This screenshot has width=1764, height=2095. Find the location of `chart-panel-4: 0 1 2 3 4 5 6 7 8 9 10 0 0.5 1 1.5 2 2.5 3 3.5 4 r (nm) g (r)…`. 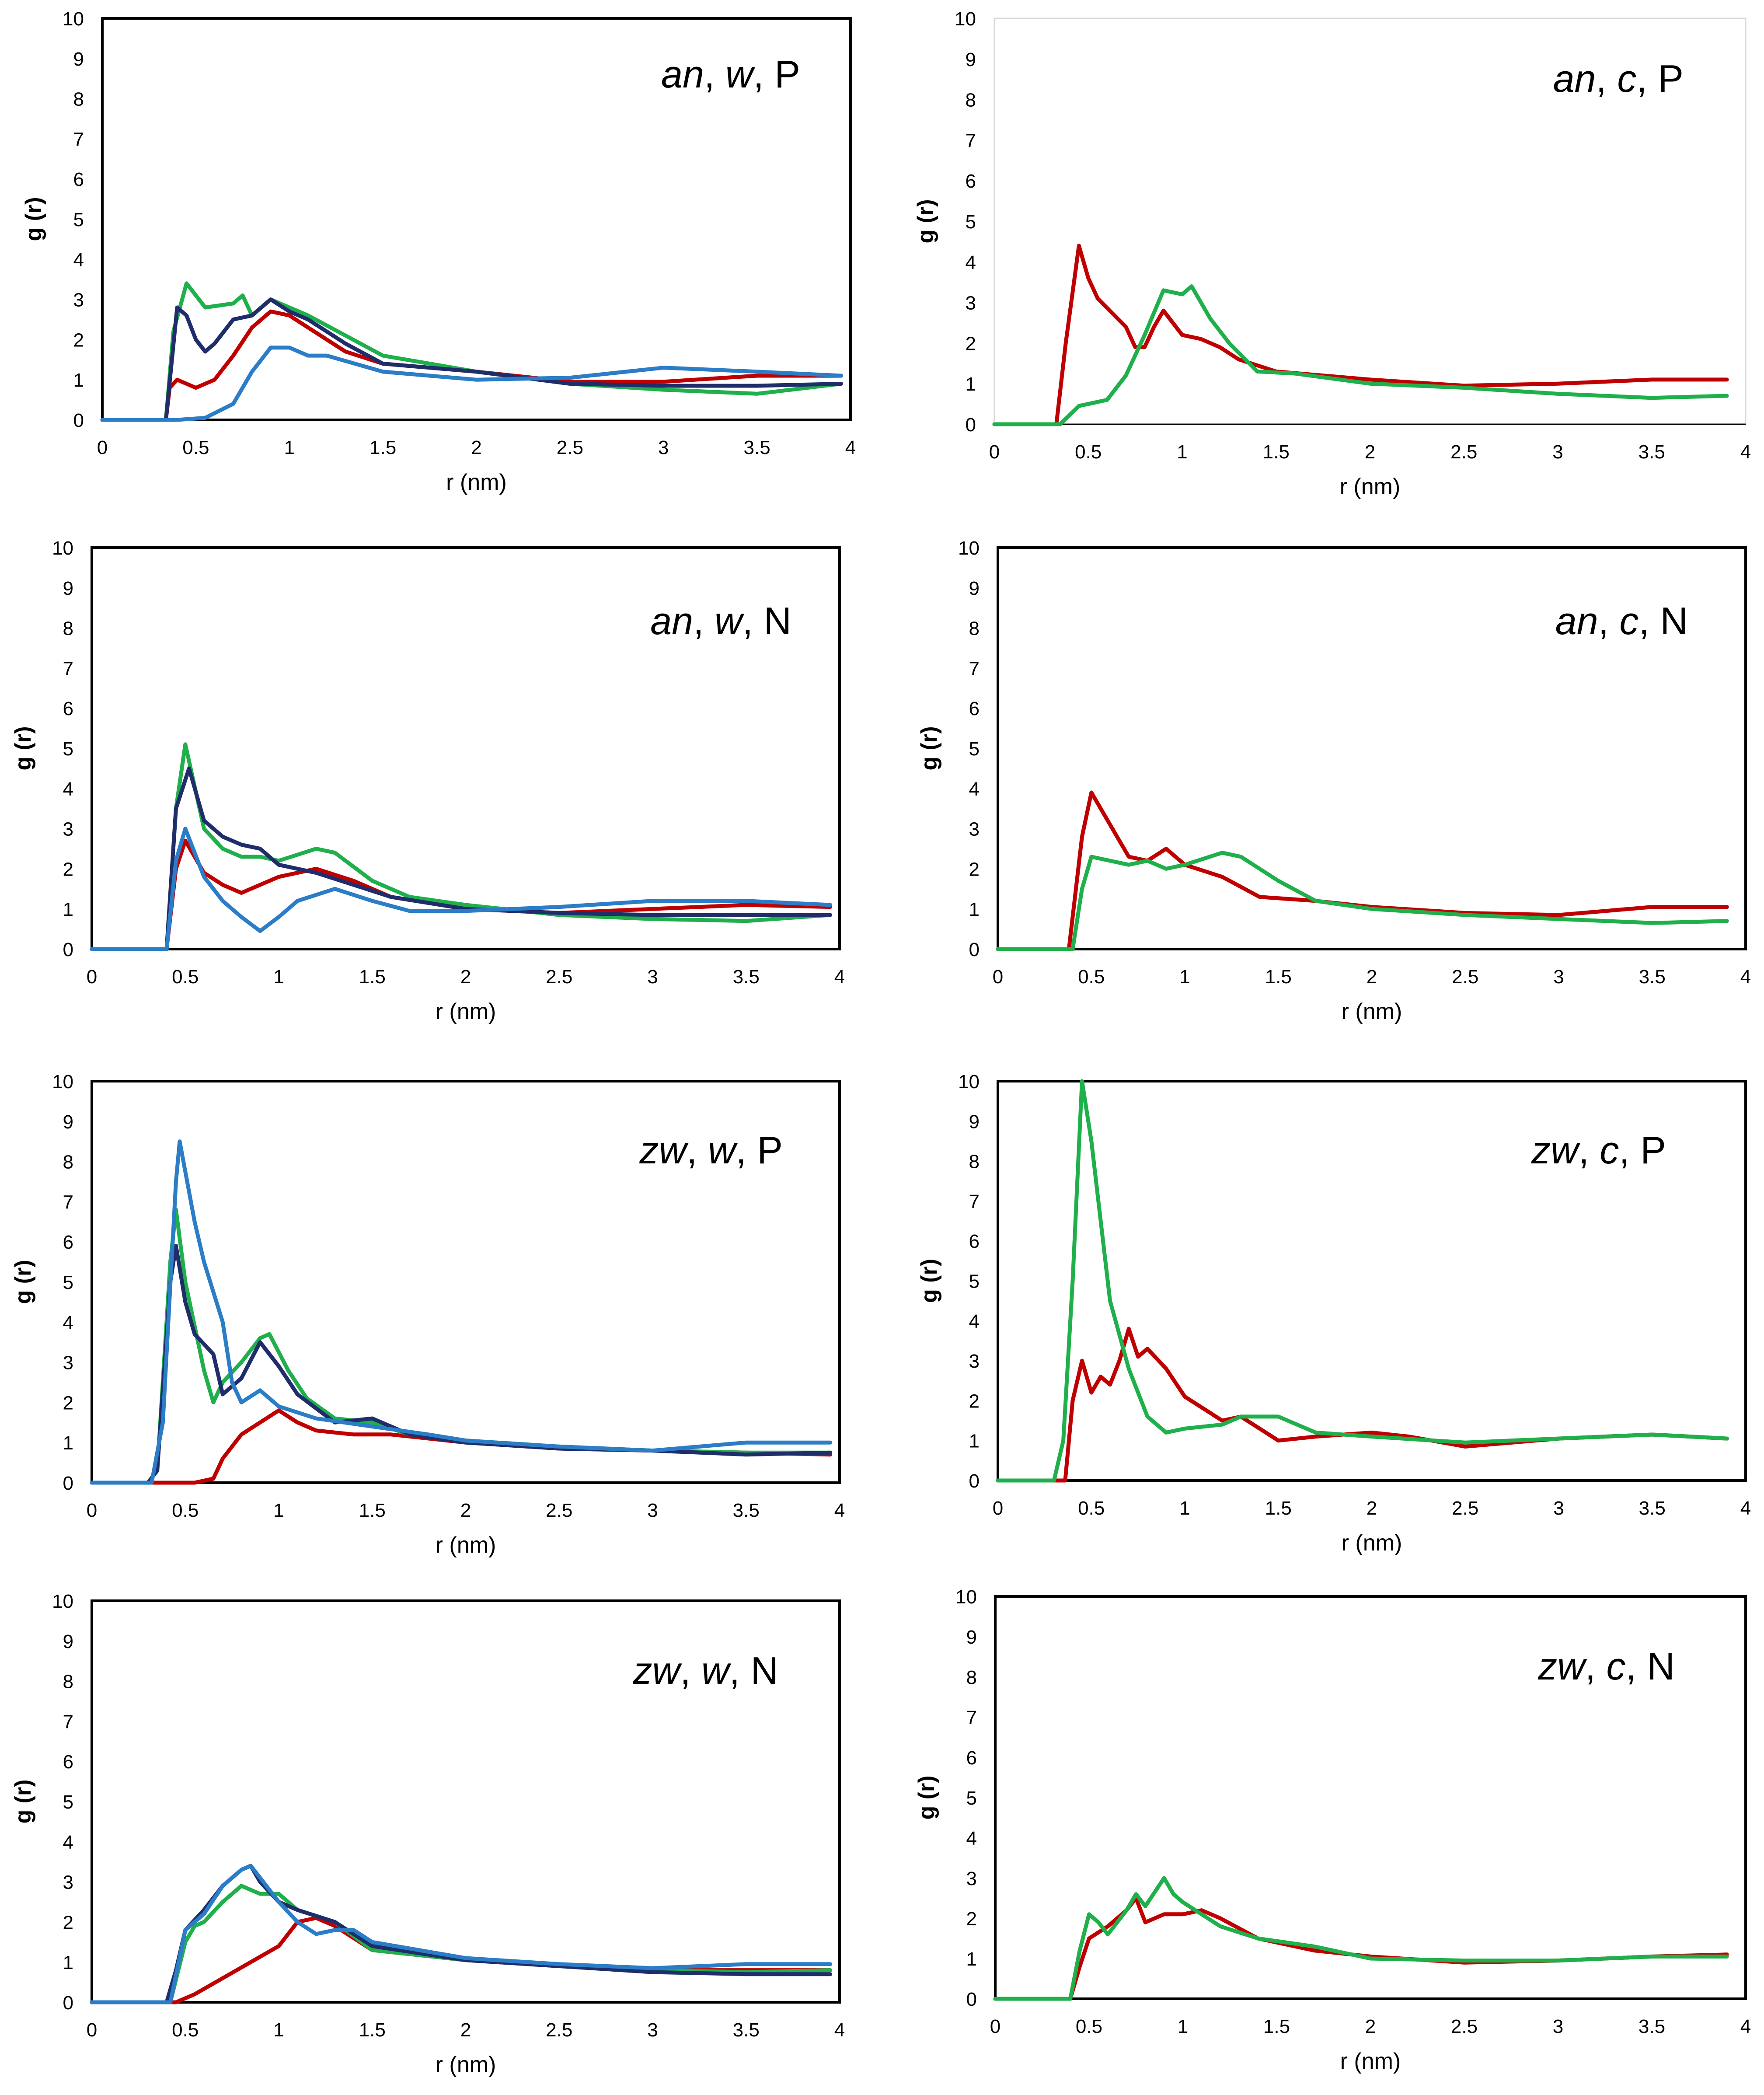

chart-panel-4: 0 1 2 3 4 5 6 7 8 9 10 0 0.5 1 1.5 2 2.5 3 3.5 4 r (nm) g (r)… is located at coordinates (1334, 781).